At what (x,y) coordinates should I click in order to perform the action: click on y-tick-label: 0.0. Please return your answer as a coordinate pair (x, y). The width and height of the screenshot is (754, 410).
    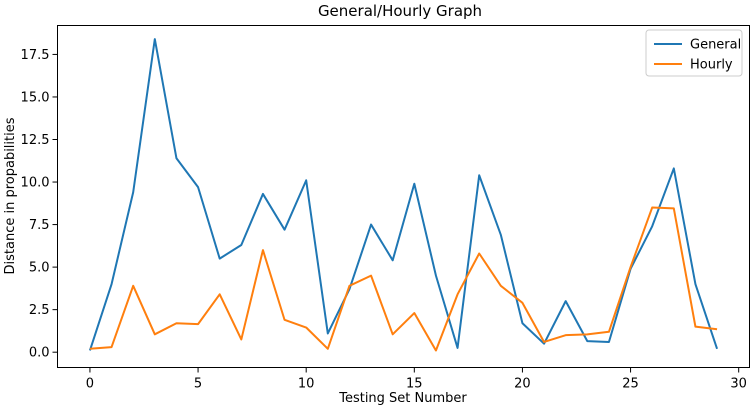
    Looking at the image, I should click on (39, 353).